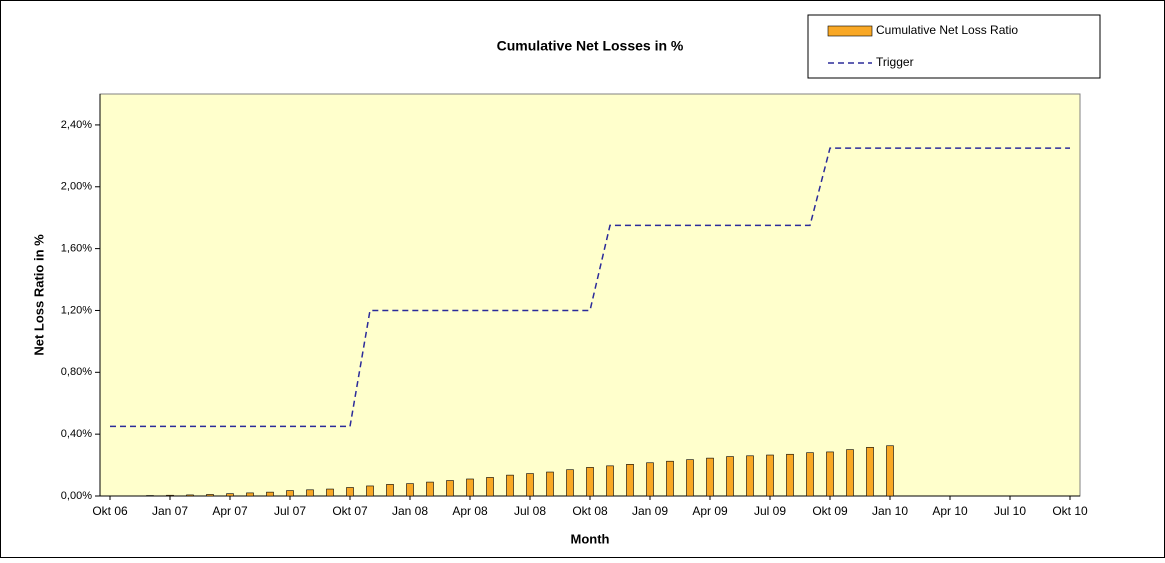 The height and width of the screenshot is (563, 1165). Describe the element at coordinates (76, 187) in the screenshot. I see `y-tick-label: 2,00%` at that location.